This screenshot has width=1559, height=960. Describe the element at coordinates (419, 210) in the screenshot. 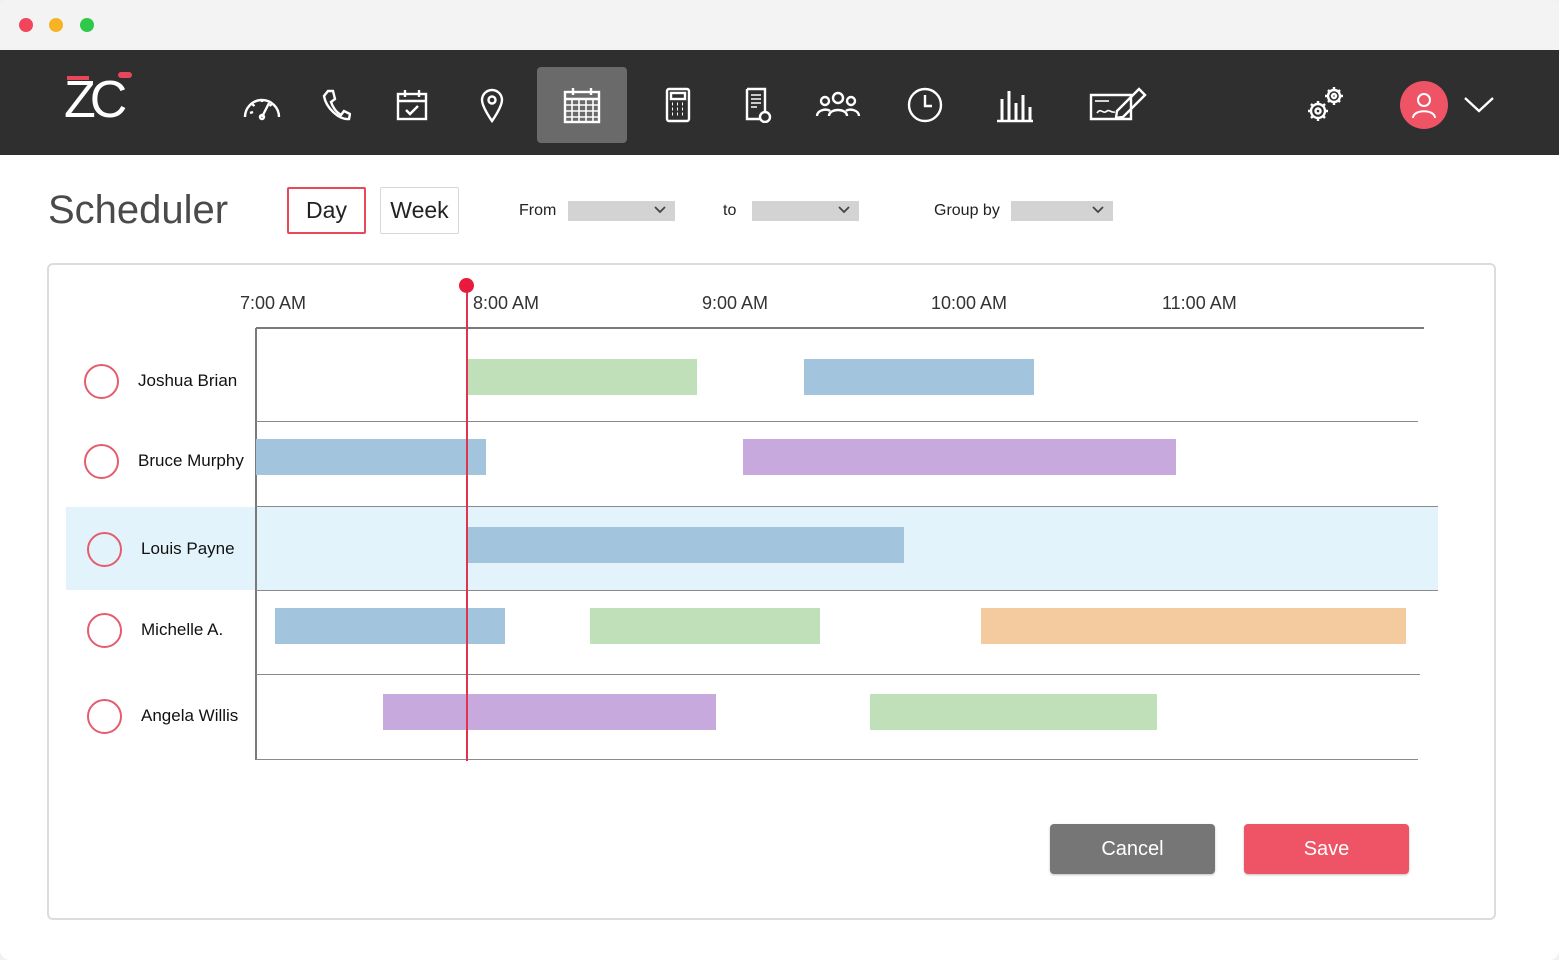

I see `week-view-button: Week` at that location.